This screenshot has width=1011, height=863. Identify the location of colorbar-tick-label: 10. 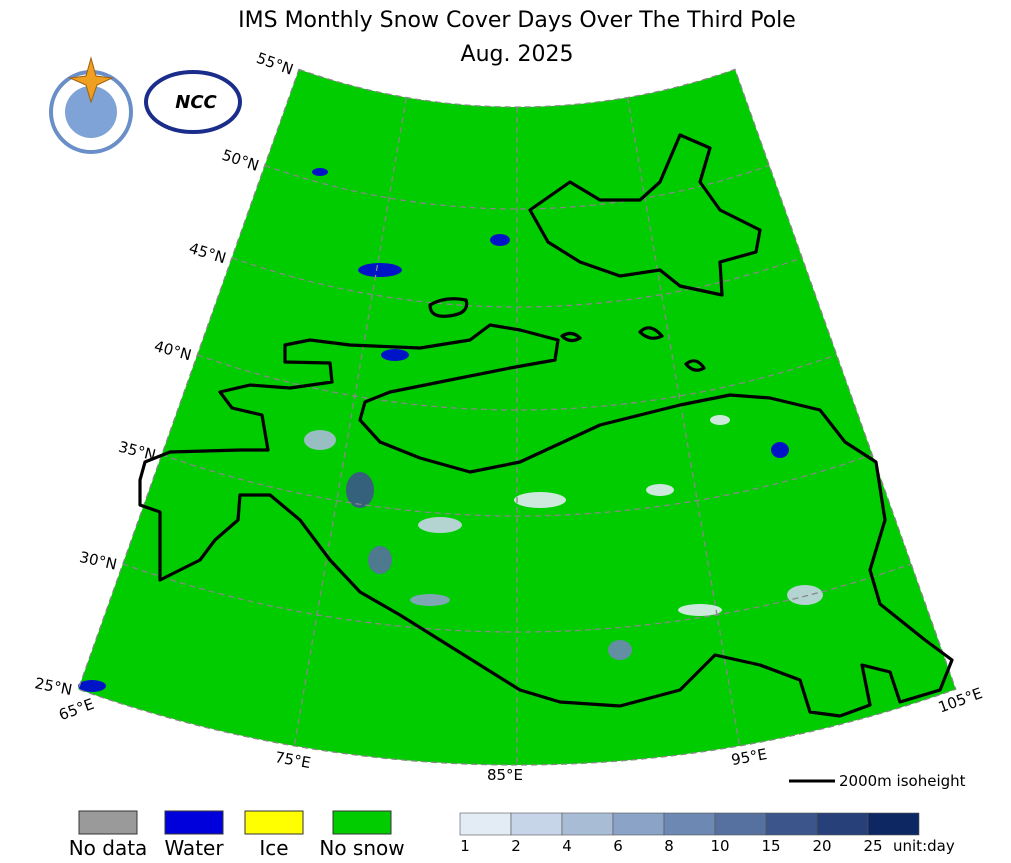
(719, 846).